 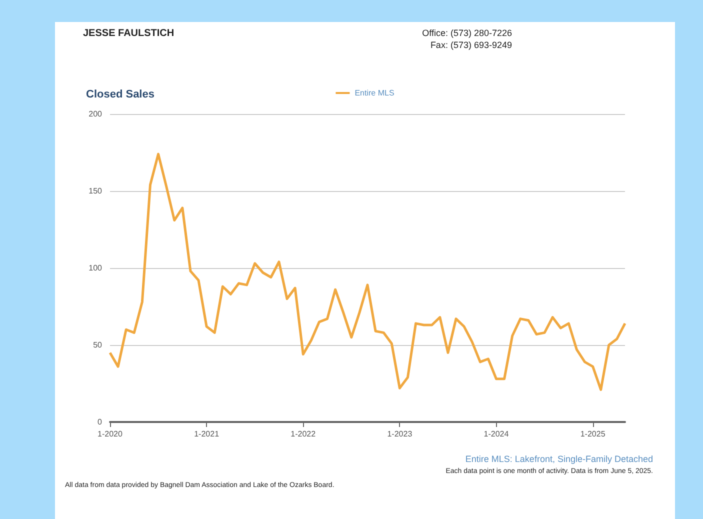 What do you see at coordinates (471, 45) in the screenshot?
I see `text: Fax: (573) 693-9249` at bounding box center [471, 45].